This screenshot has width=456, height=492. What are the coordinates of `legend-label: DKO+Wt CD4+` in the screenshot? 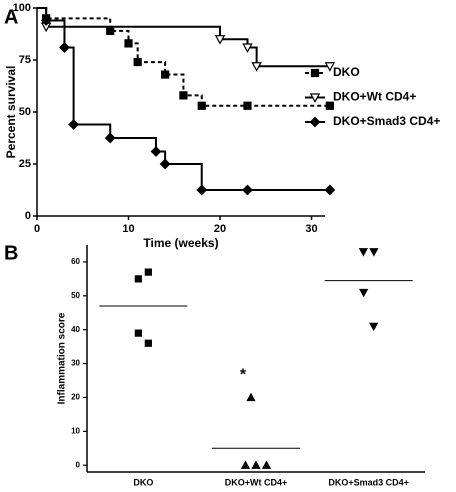 It's located at (374, 97).